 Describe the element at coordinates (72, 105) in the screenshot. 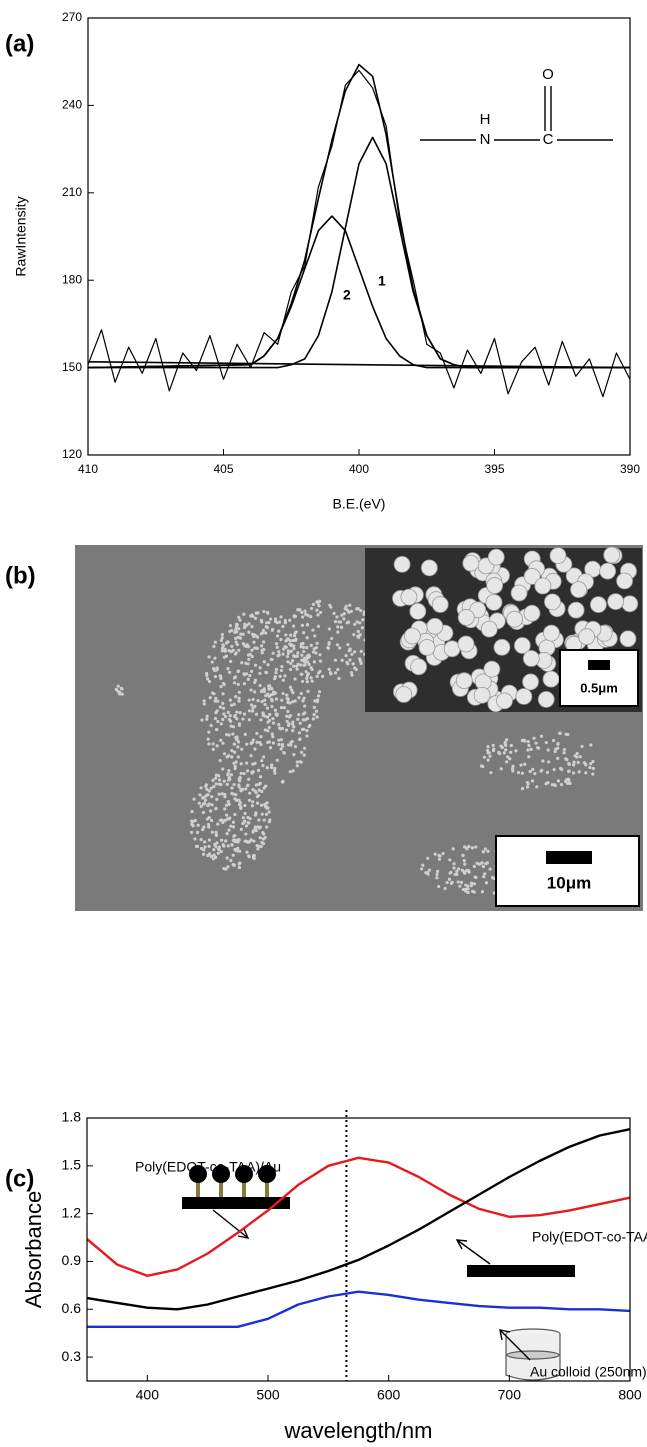

I see `y-tick-label: 240` at that location.